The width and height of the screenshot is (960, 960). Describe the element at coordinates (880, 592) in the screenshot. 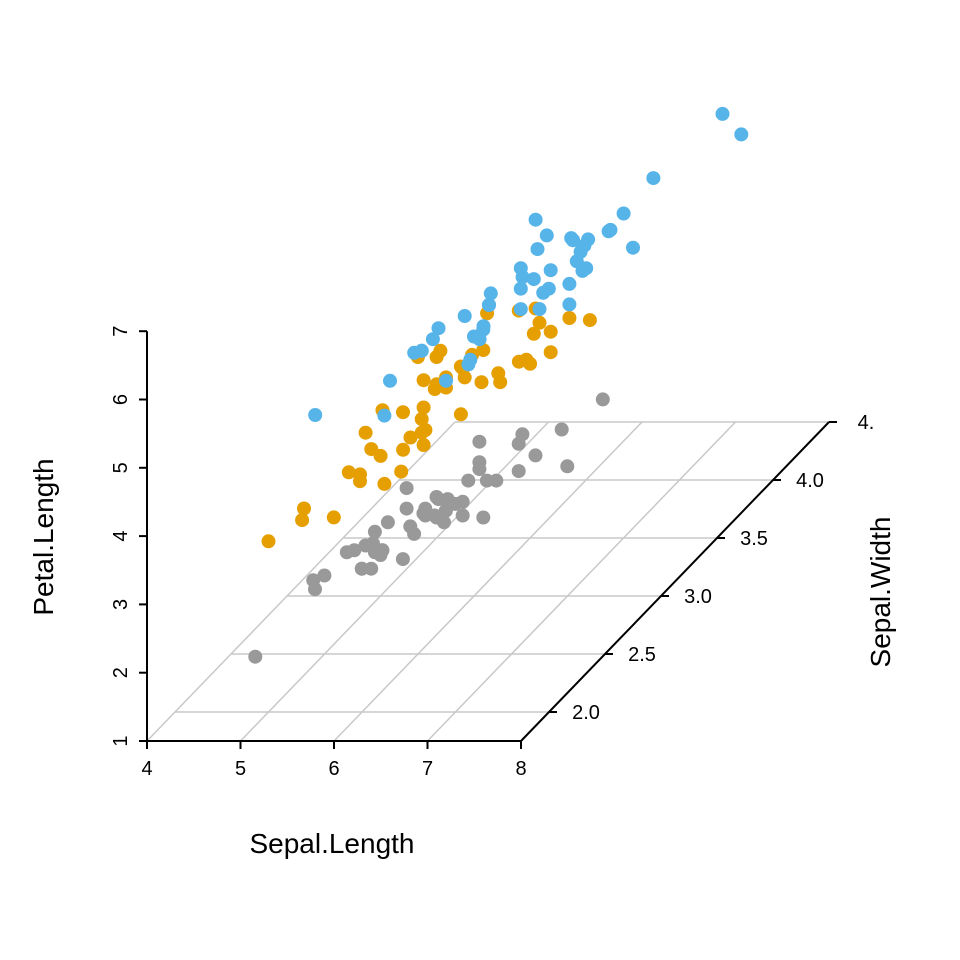

I see `y-axis-title: Sepal.Width` at that location.